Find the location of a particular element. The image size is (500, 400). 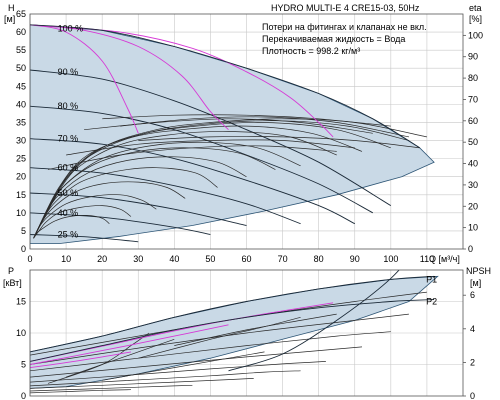

qh-x-tick-label: 70 is located at coordinates (283, 259).